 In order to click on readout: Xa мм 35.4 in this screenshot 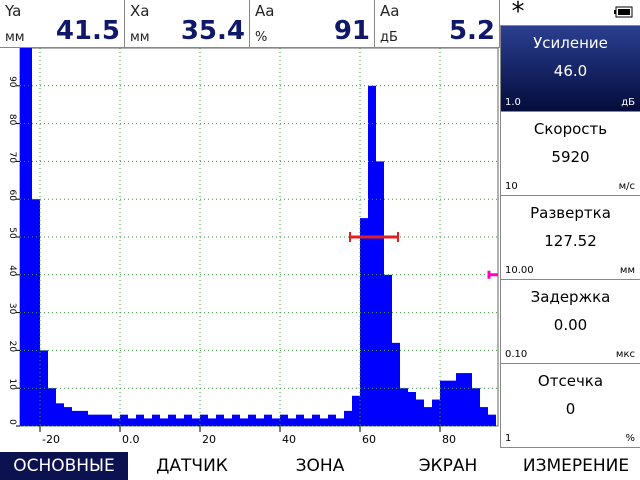, I will do `click(187, 24)`.